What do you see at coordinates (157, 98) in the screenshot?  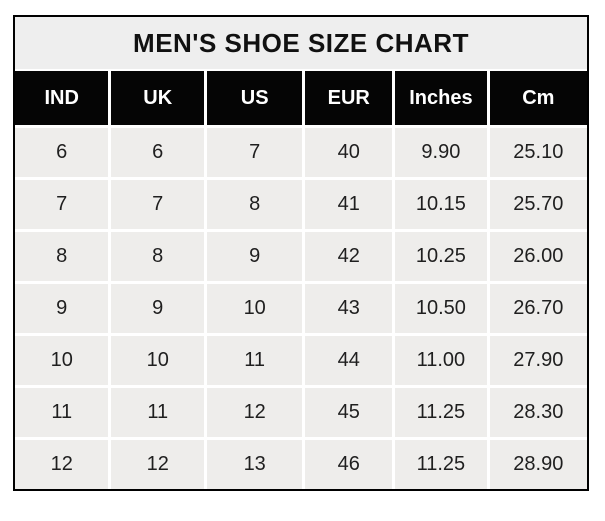 I see `column-header: UK` at bounding box center [157, 98].